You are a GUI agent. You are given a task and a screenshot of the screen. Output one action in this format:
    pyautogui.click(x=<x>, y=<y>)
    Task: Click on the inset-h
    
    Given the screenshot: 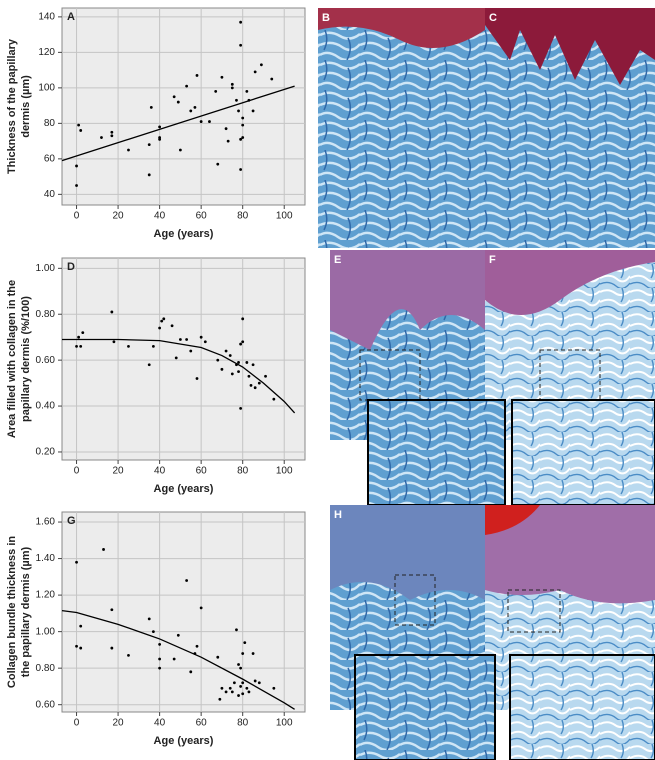 What is the action you would take?
    pyautogui.click(x=425, y=707)
    